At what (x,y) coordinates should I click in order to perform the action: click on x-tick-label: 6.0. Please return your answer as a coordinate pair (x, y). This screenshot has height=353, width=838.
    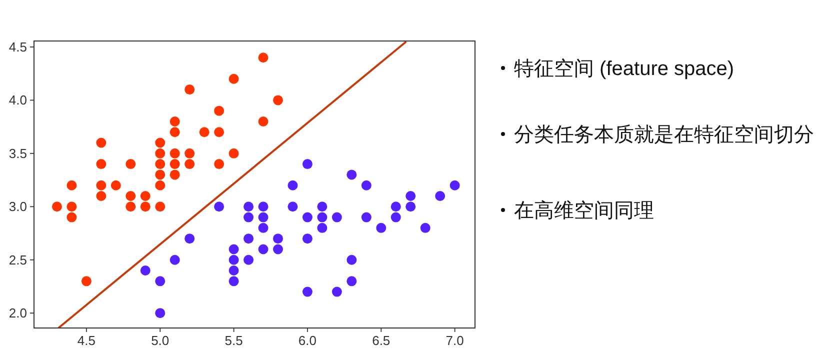
    Looking at the image, I should click on (307, 340).